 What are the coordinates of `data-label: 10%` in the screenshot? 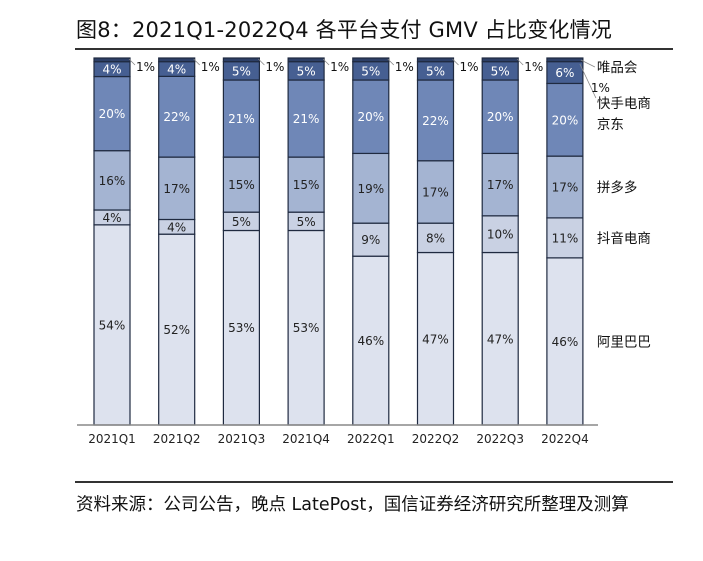 It's located at (500, 235).